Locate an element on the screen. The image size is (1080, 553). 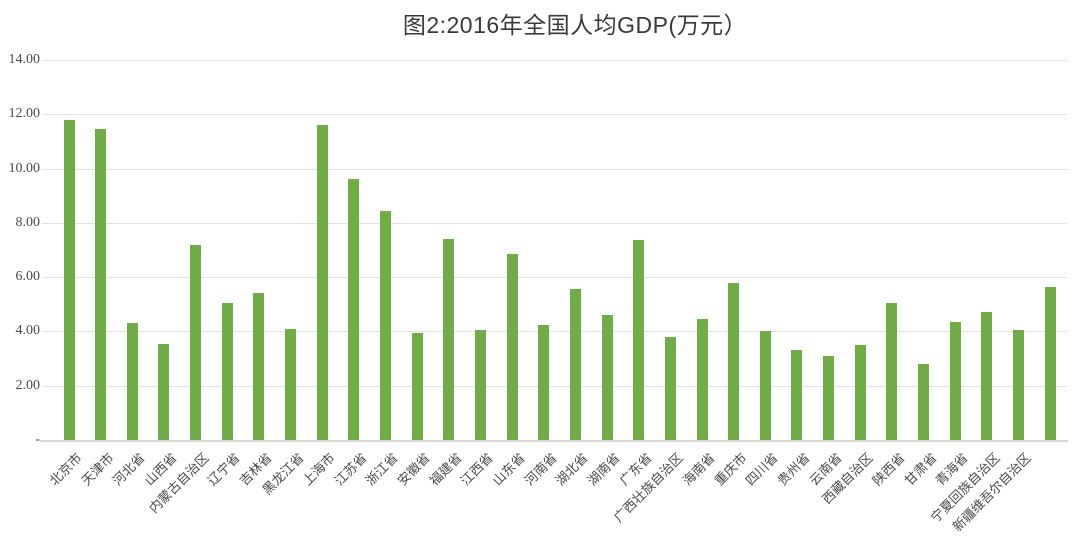
y-tick-label: 12.00 is located at coordinates (24, 114).